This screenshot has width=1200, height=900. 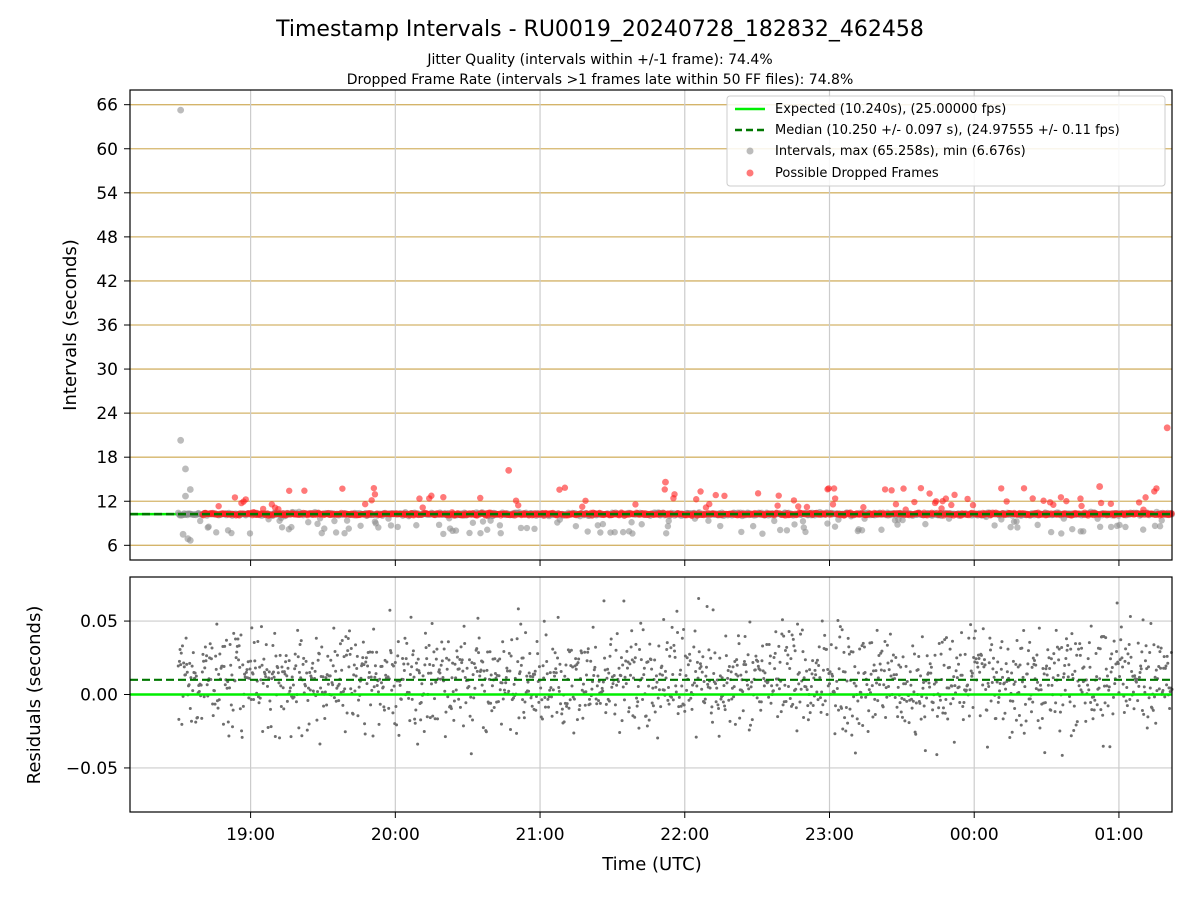 I want to click on residuals-y-tick-label: 0.05, so click(x=99, y=622).